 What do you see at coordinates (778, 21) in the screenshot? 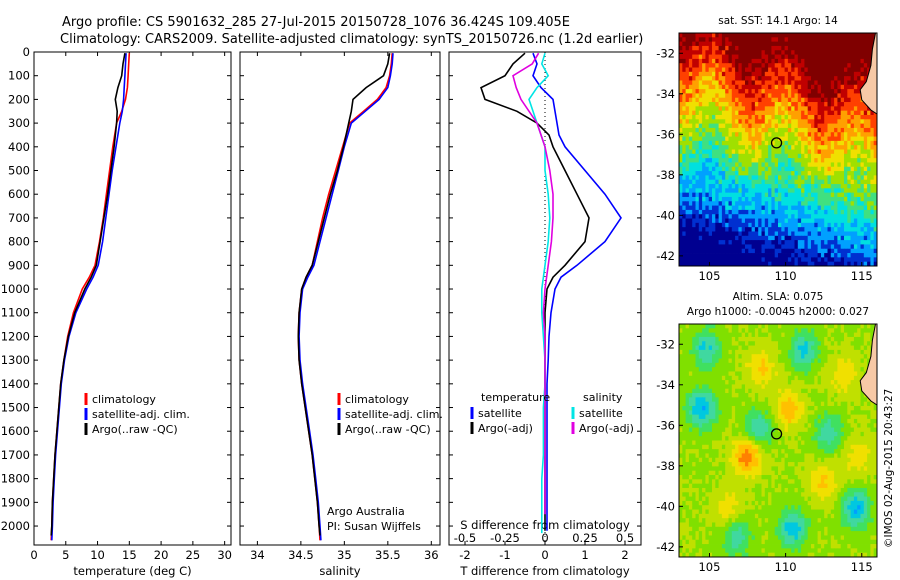
I see `map-title: sat. SST: 14.1 Argo: 14` at bounding box center [778, 21].